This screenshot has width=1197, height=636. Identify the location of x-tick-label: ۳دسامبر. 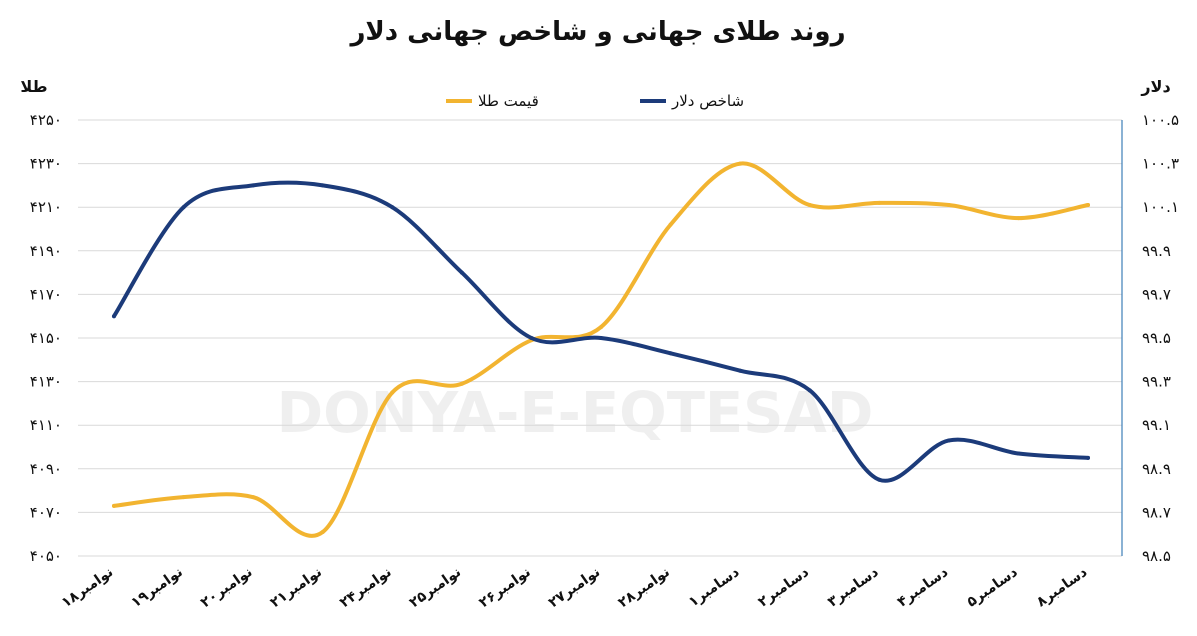
(853, 587).